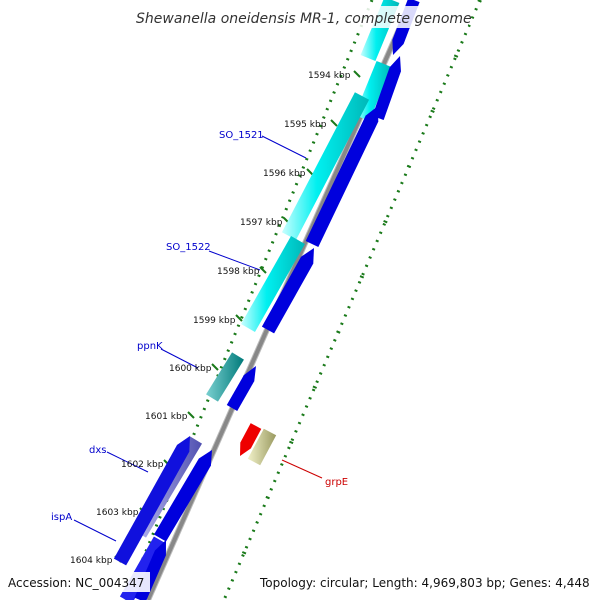  I want to click on gene-label-ispa: ispA, so click(61, 517).